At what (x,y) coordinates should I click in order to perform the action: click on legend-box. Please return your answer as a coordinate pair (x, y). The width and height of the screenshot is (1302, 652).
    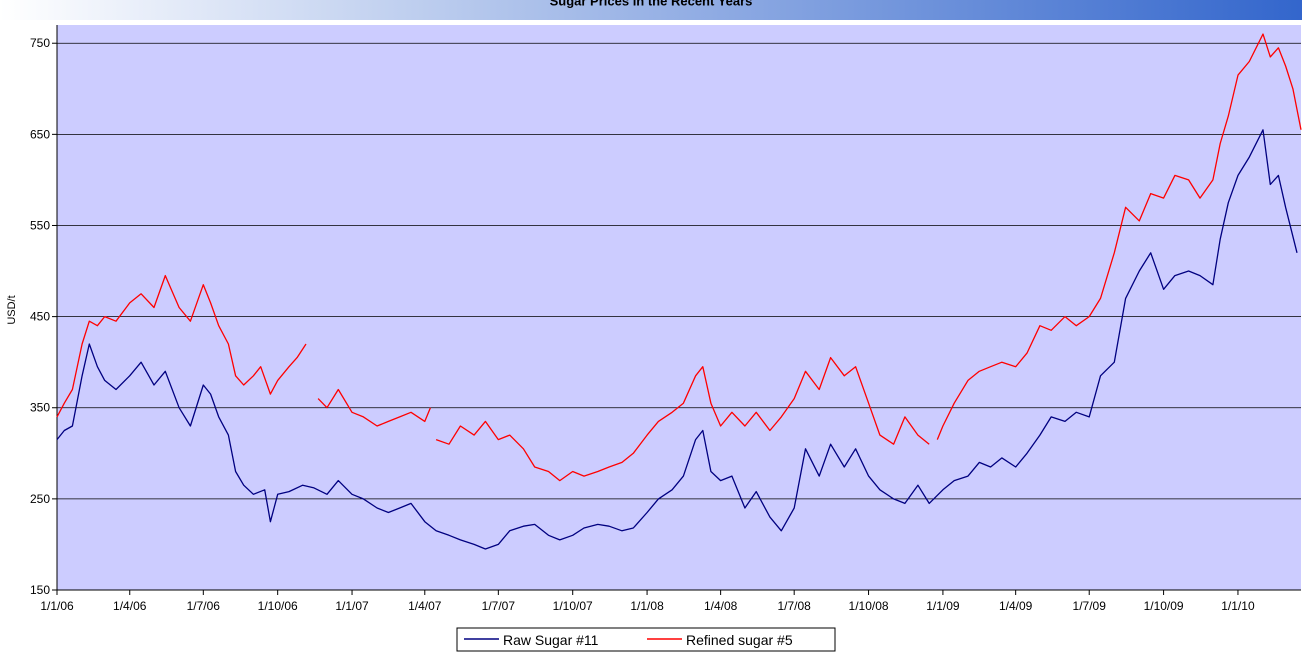
    Looking at the image, I should click on (646, 639).